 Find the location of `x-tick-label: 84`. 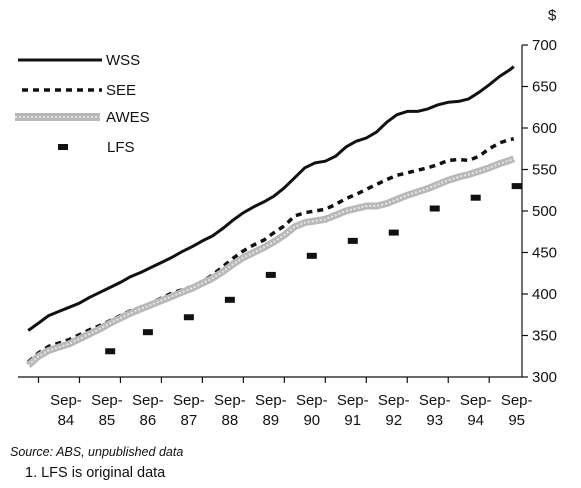

x-tick-label: 84 is located at coordinates (66, 420).